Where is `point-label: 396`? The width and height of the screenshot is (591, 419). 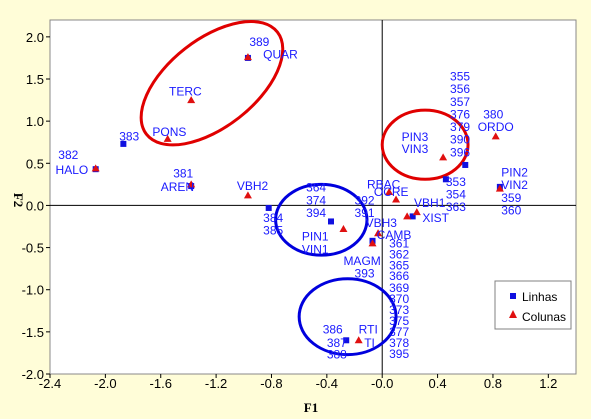 point-label: 396 is located at coordinates (460, 152).